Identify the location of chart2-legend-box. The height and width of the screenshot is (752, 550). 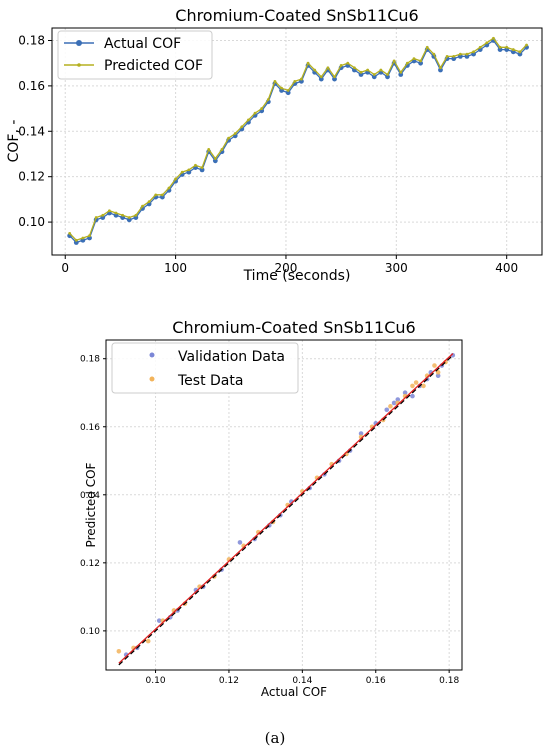
(205, 368).